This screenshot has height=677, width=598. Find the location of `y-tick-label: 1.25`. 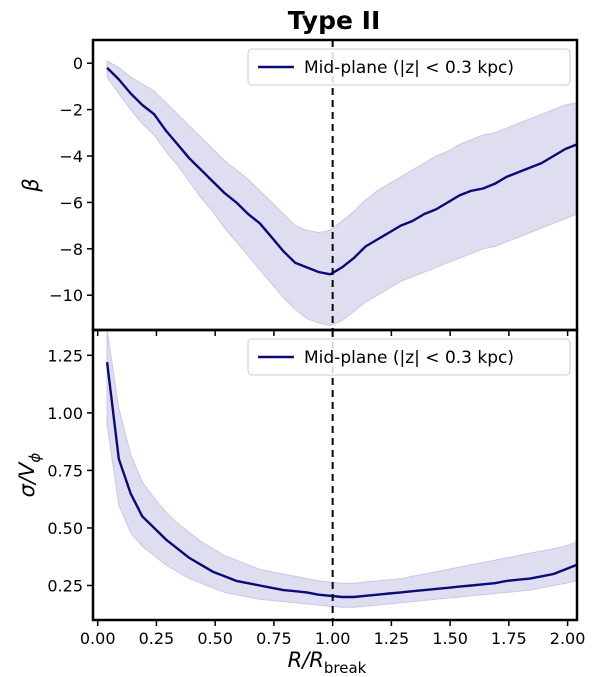

y-tick-label: 1.25 is located at coordinates (65, 355).